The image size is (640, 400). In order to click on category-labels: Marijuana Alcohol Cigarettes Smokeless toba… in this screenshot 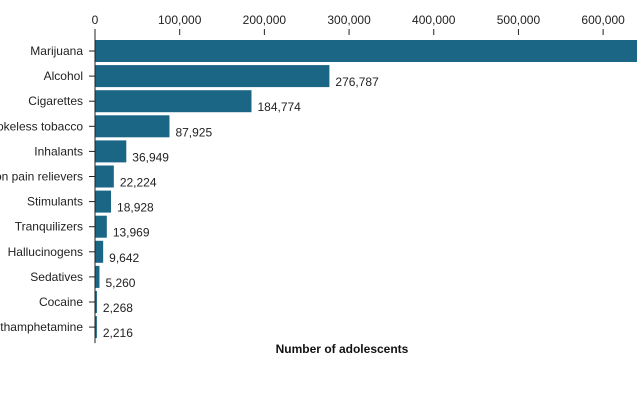, I will do `click(47, 189)`.